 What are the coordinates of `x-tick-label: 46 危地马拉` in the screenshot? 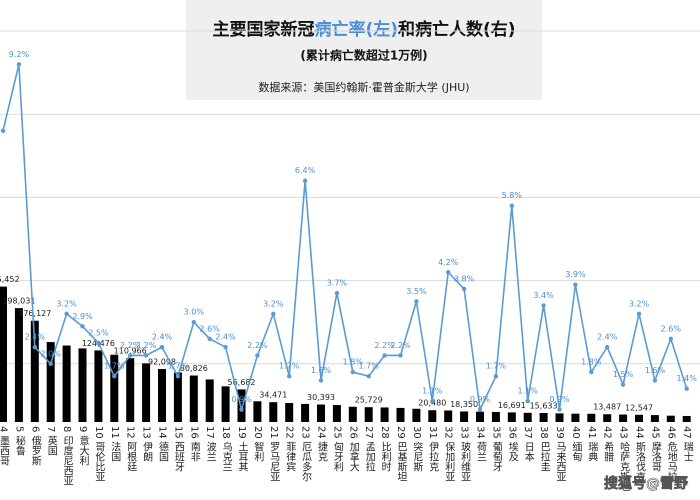 It's located at (671, 454).